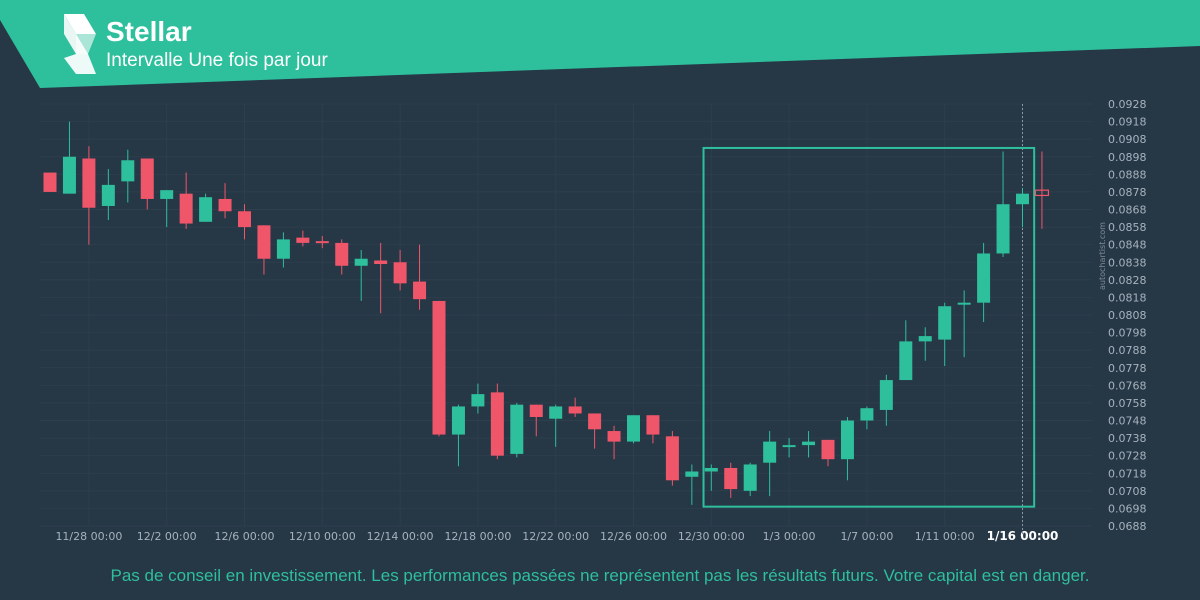 This screenshot has height=600, width=1200. What do you see at coordinates (1127, 227) in the screenshot?
I see `y-tick-label: 0.0858` at bounding box center [1127, 227].